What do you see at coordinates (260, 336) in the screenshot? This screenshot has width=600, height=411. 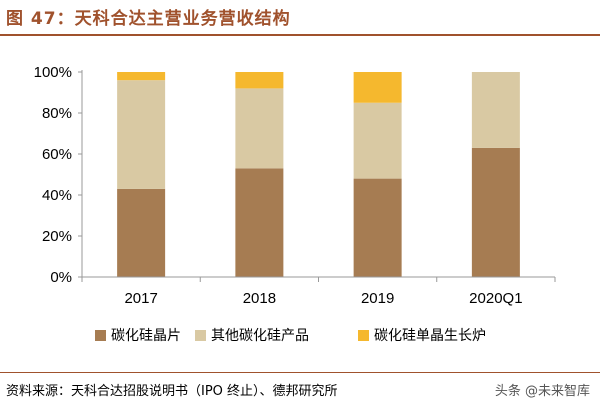 I see `legend-label-1: 其他碳化硅产品` at bounding box center [260, 336].